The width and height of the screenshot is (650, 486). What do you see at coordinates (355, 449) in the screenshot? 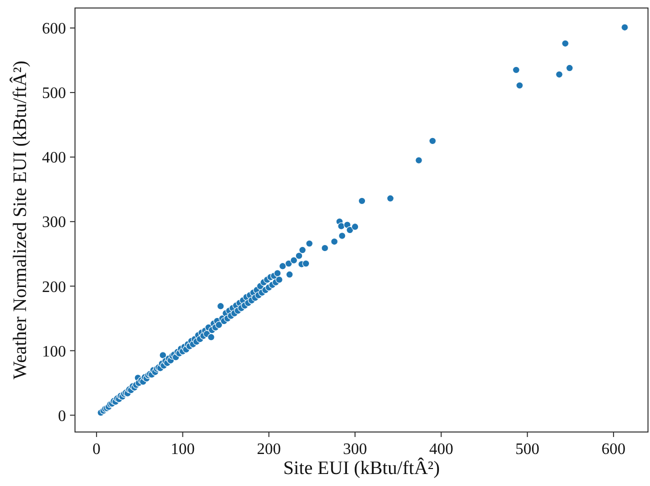
I see `x-tick-label: 300` at bounding box center [355, 449].